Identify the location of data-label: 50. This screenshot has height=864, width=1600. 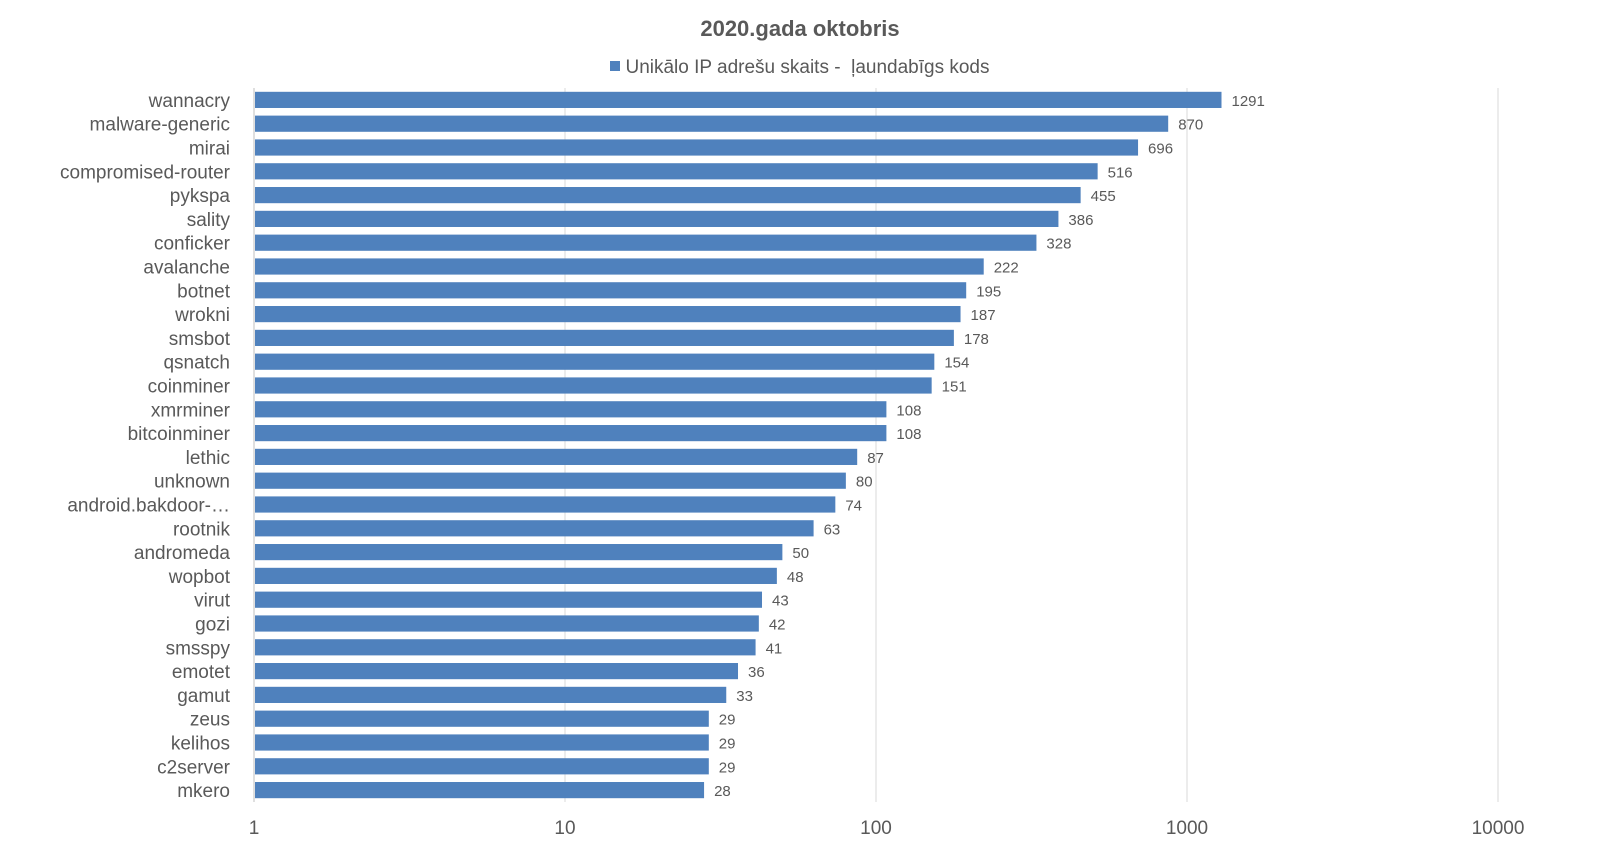
(800, 553).